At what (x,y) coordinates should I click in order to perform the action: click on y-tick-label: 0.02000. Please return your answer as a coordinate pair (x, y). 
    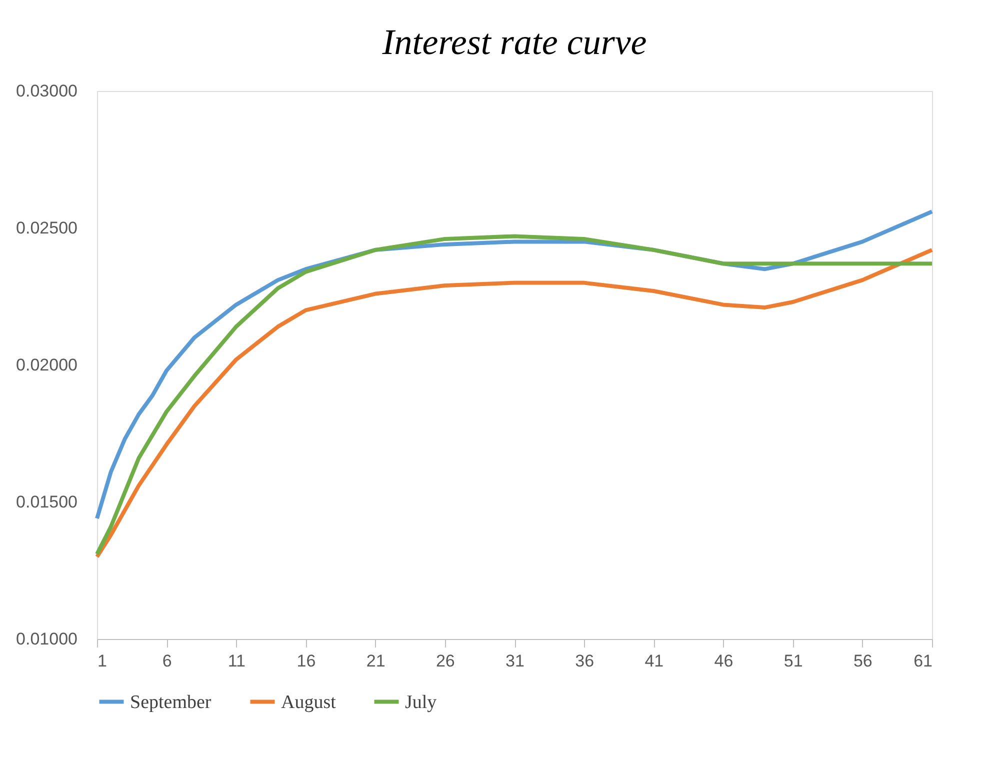
    Looking at the image, I should click on (47, 365).